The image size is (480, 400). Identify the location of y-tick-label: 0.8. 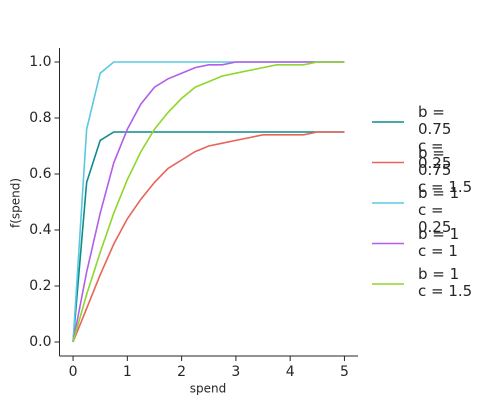
(40, 118).